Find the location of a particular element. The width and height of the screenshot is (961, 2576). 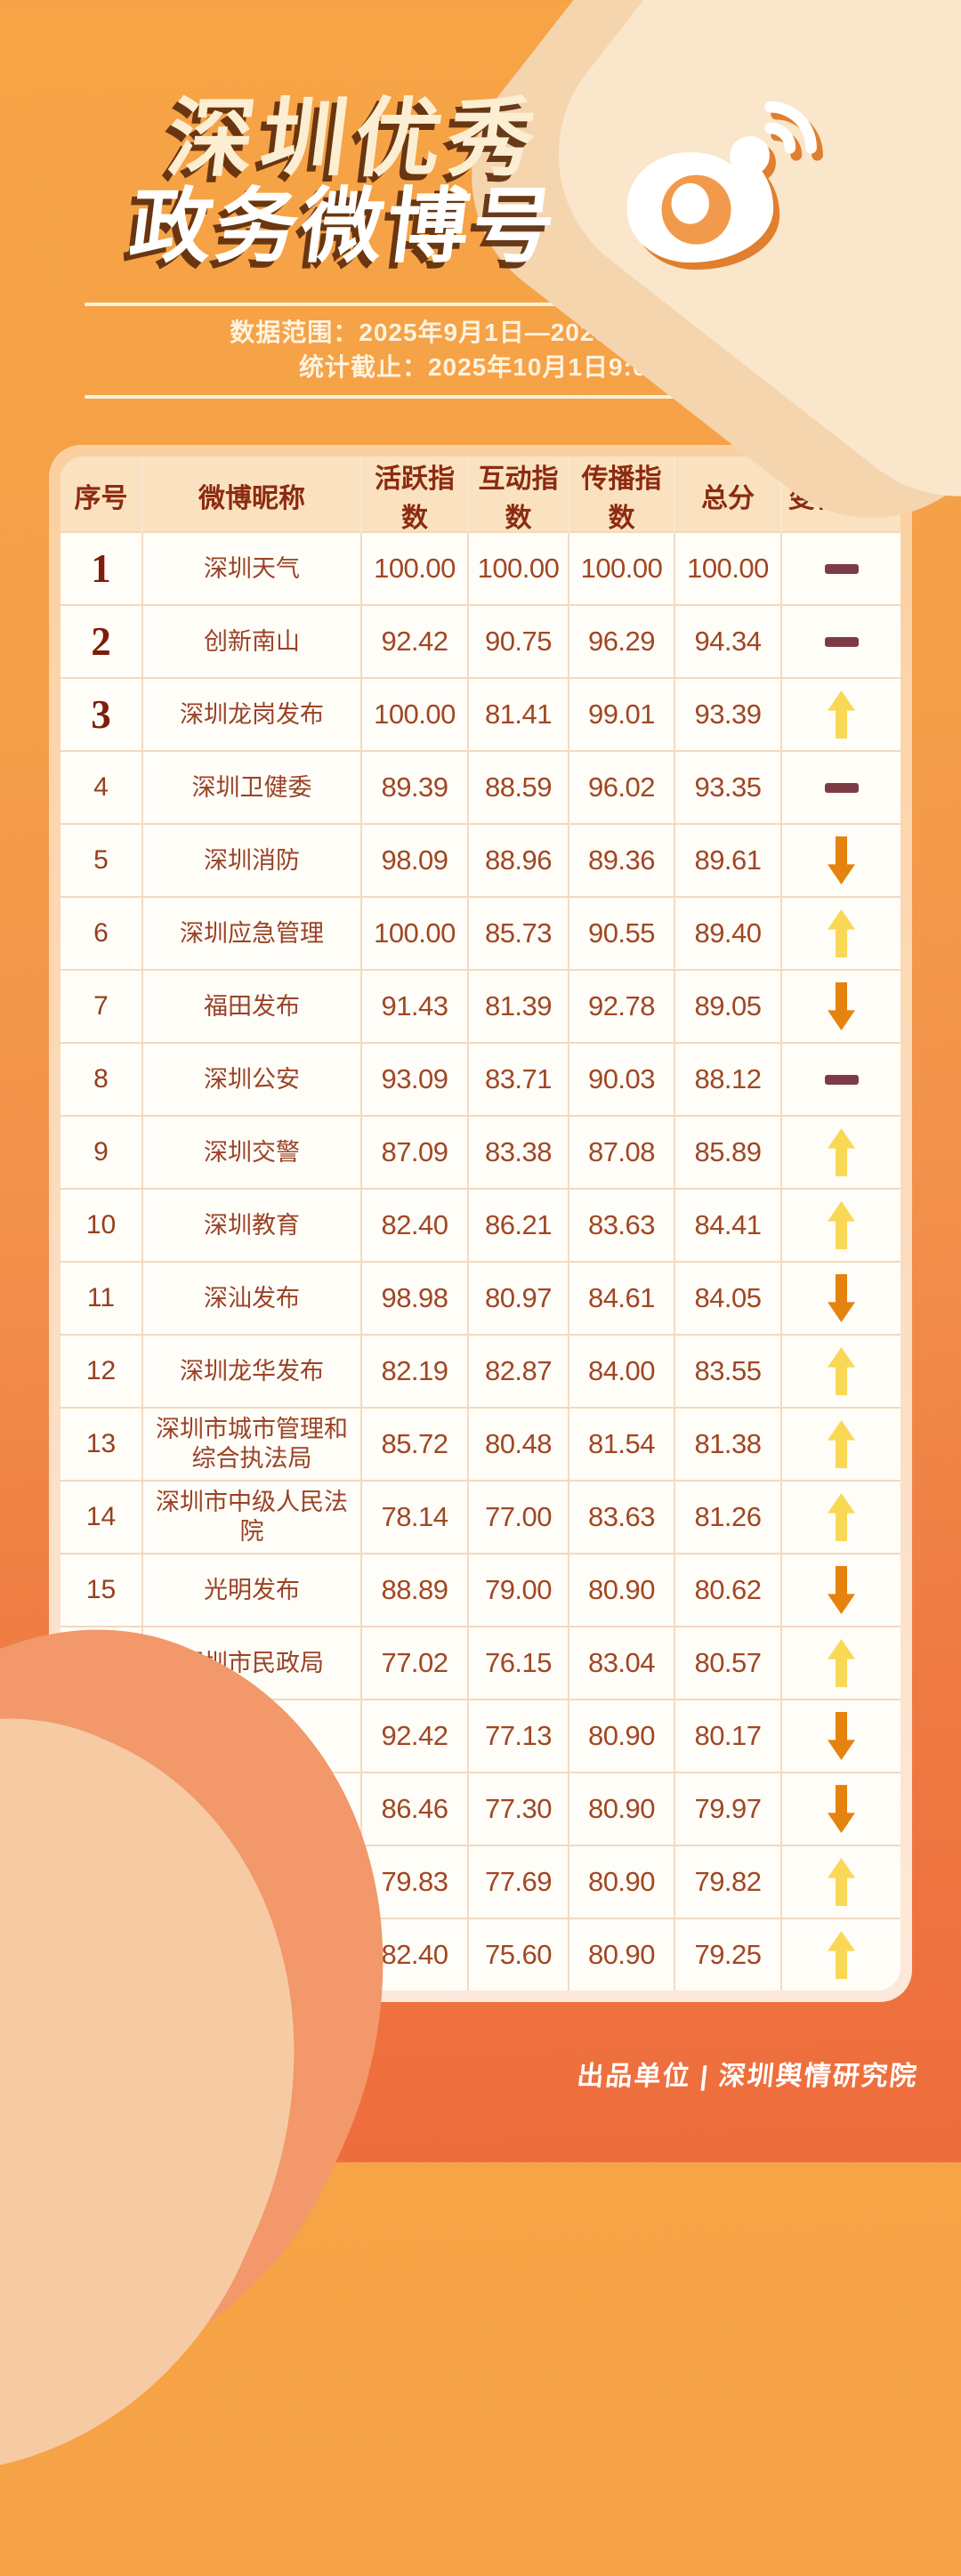

table-row: 10 深圳教育 82.40 86.21 83.63 84.41 is located at coordinates (480, 1224).